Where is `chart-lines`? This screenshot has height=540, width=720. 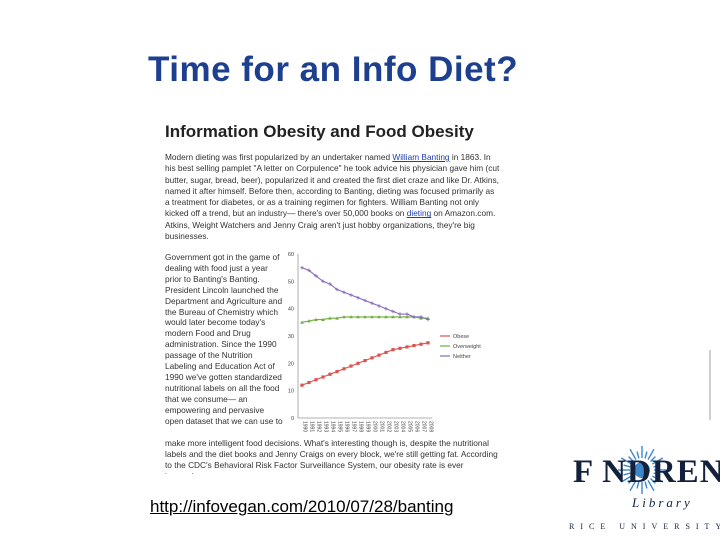
chart-lines is located at coordinates (365, 326).